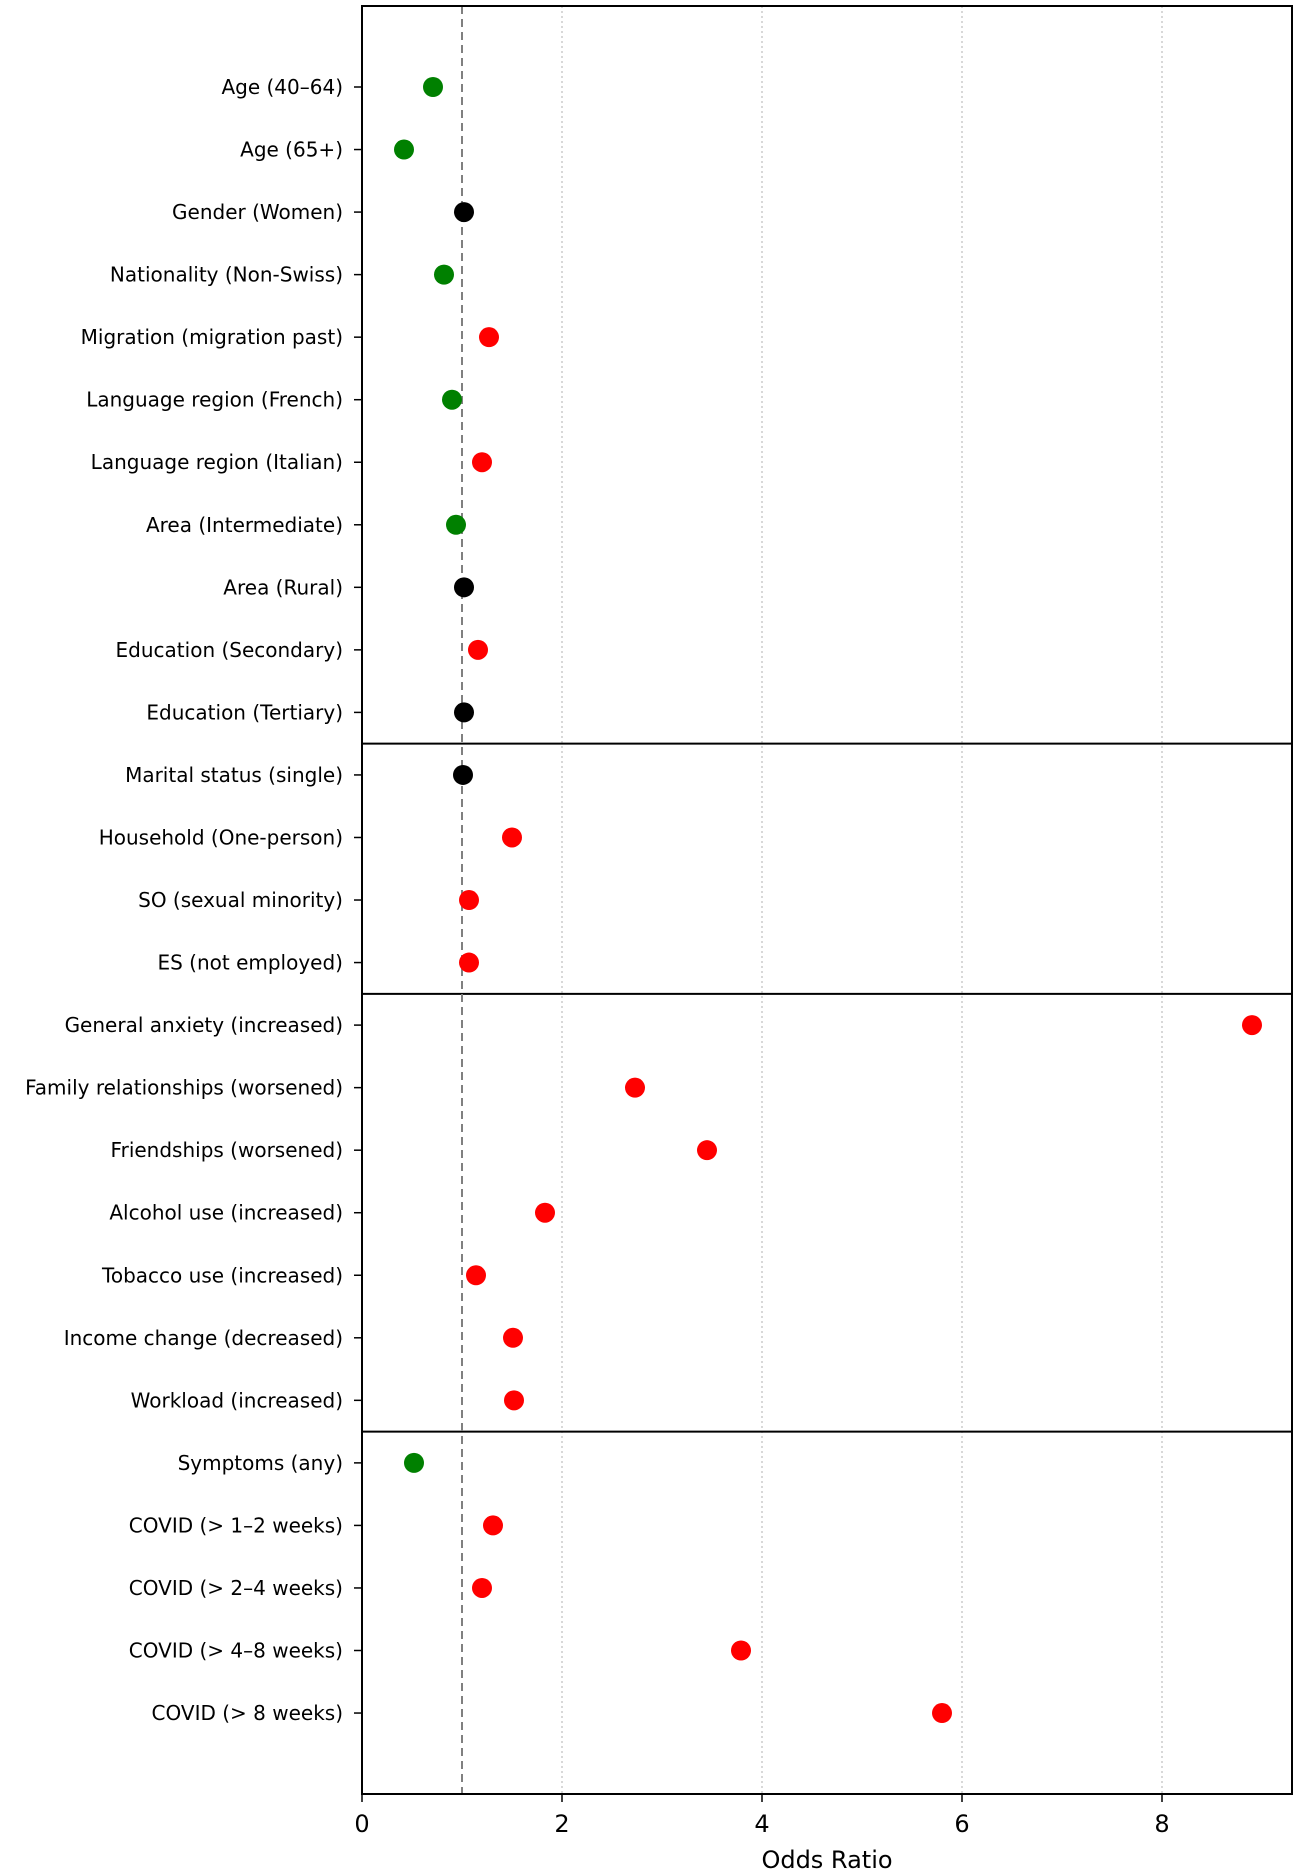 This screenshot has width=1301, height=1876. Describe the element at coordinates (229, 650) in the screenshot. I see `y-tick-label: Education (Secondary)` at that location.